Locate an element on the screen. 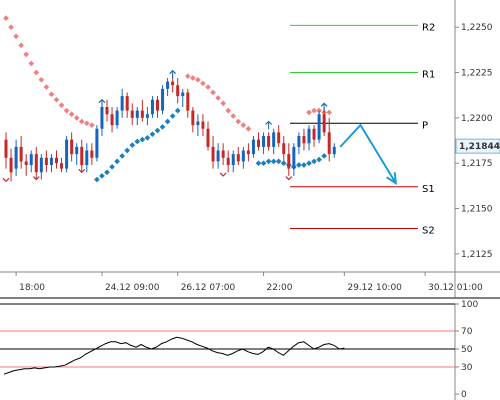 This screenshot has height=400, width=500. price-tick-label: 1,2175 is located at coordinates (477, 164).